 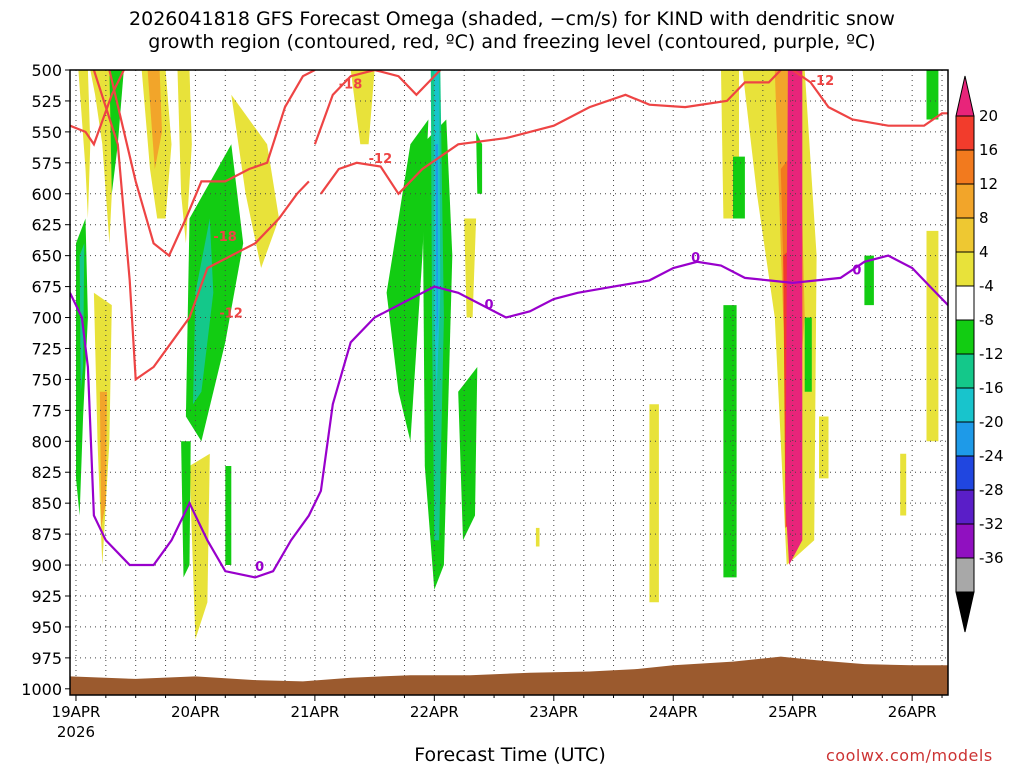 I want to click on y-tick-label: 925, so click(x=46, y=596).